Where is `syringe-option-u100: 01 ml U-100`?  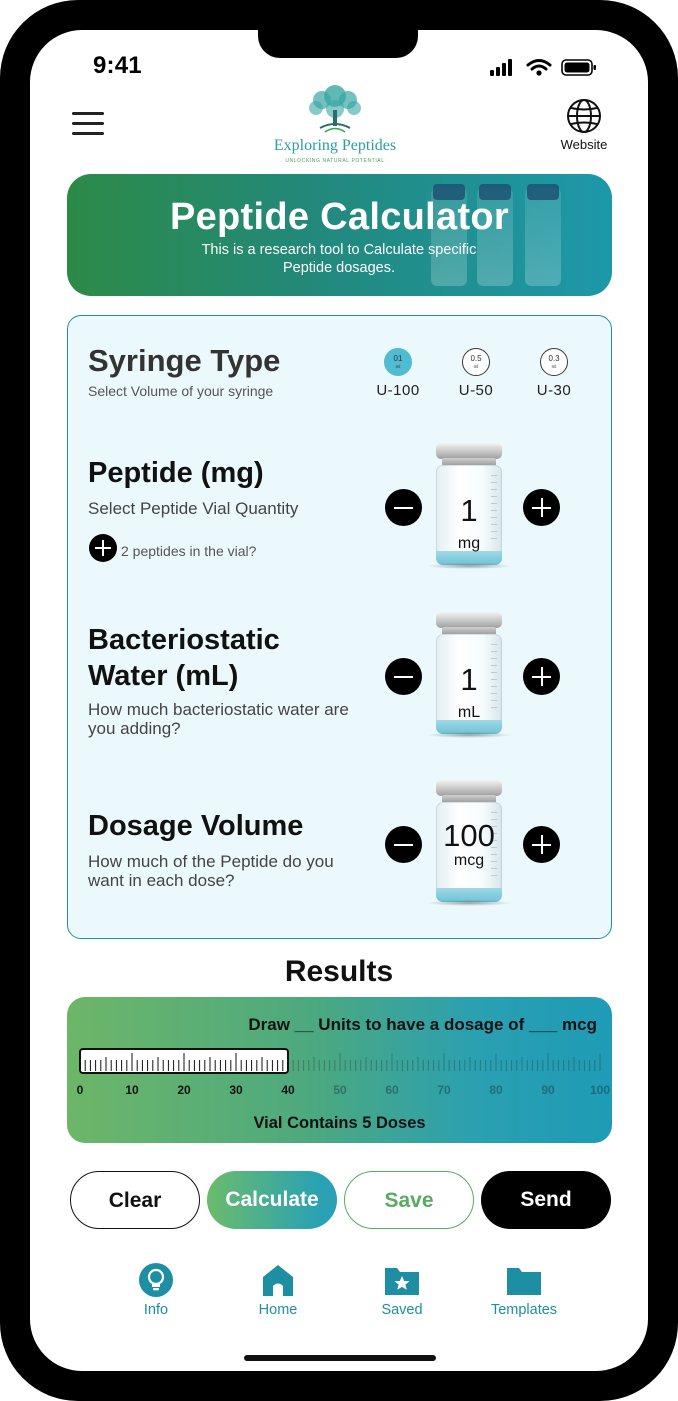
syringe-option-u100: 01 ml U-100 is located at coordinates (398, 373).